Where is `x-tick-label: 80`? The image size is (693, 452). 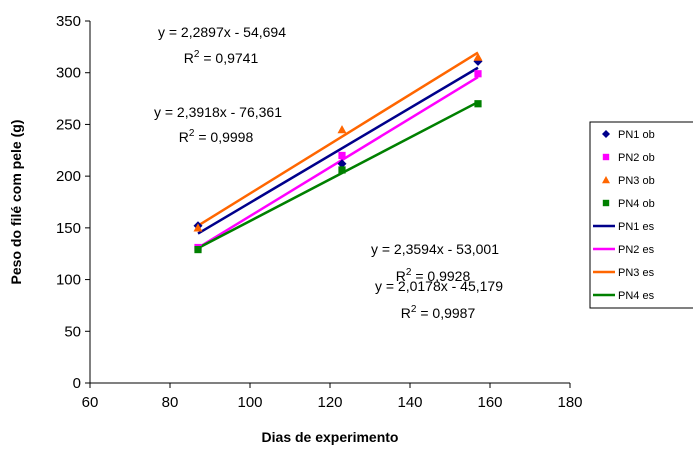
x-tick-label: 80 is located at coordinates (170, 402).